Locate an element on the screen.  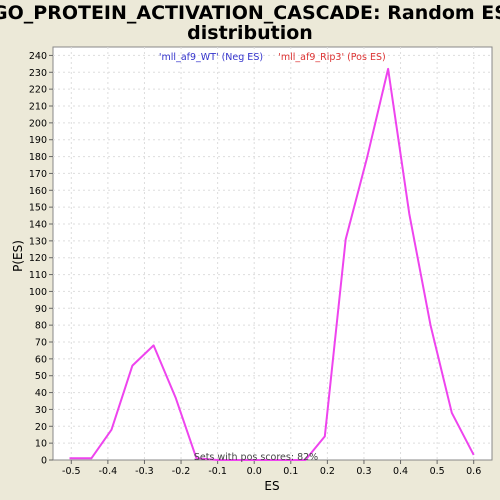
y-tick-label: 220 is located at coordinates (38, 90).